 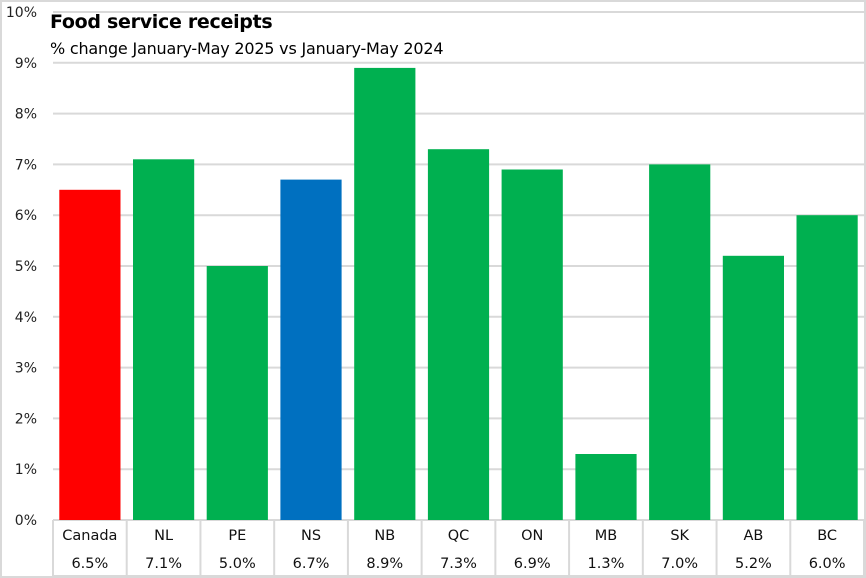 What do you see at coordinates (385, 294) in the screenshot?
I see `bar-nb` at bounding box center [385, 294].